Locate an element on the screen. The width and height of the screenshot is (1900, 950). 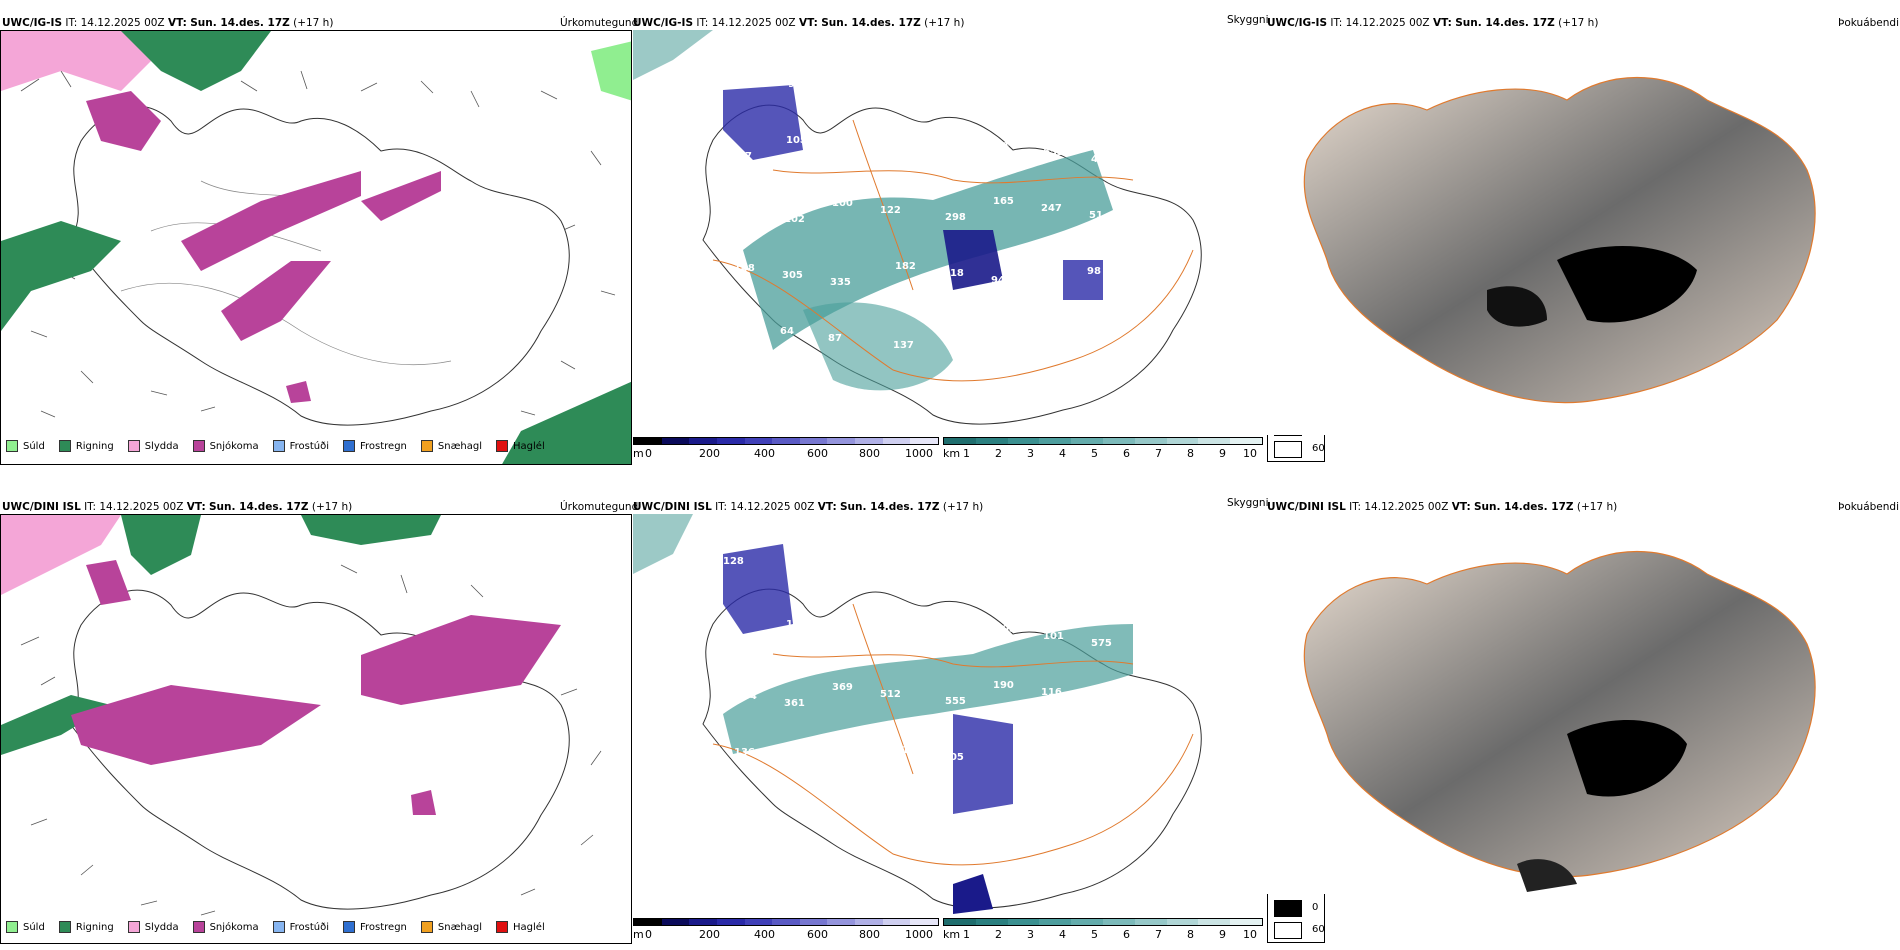
ceiling-value-label: 64 is located at coordinates (787, 331).